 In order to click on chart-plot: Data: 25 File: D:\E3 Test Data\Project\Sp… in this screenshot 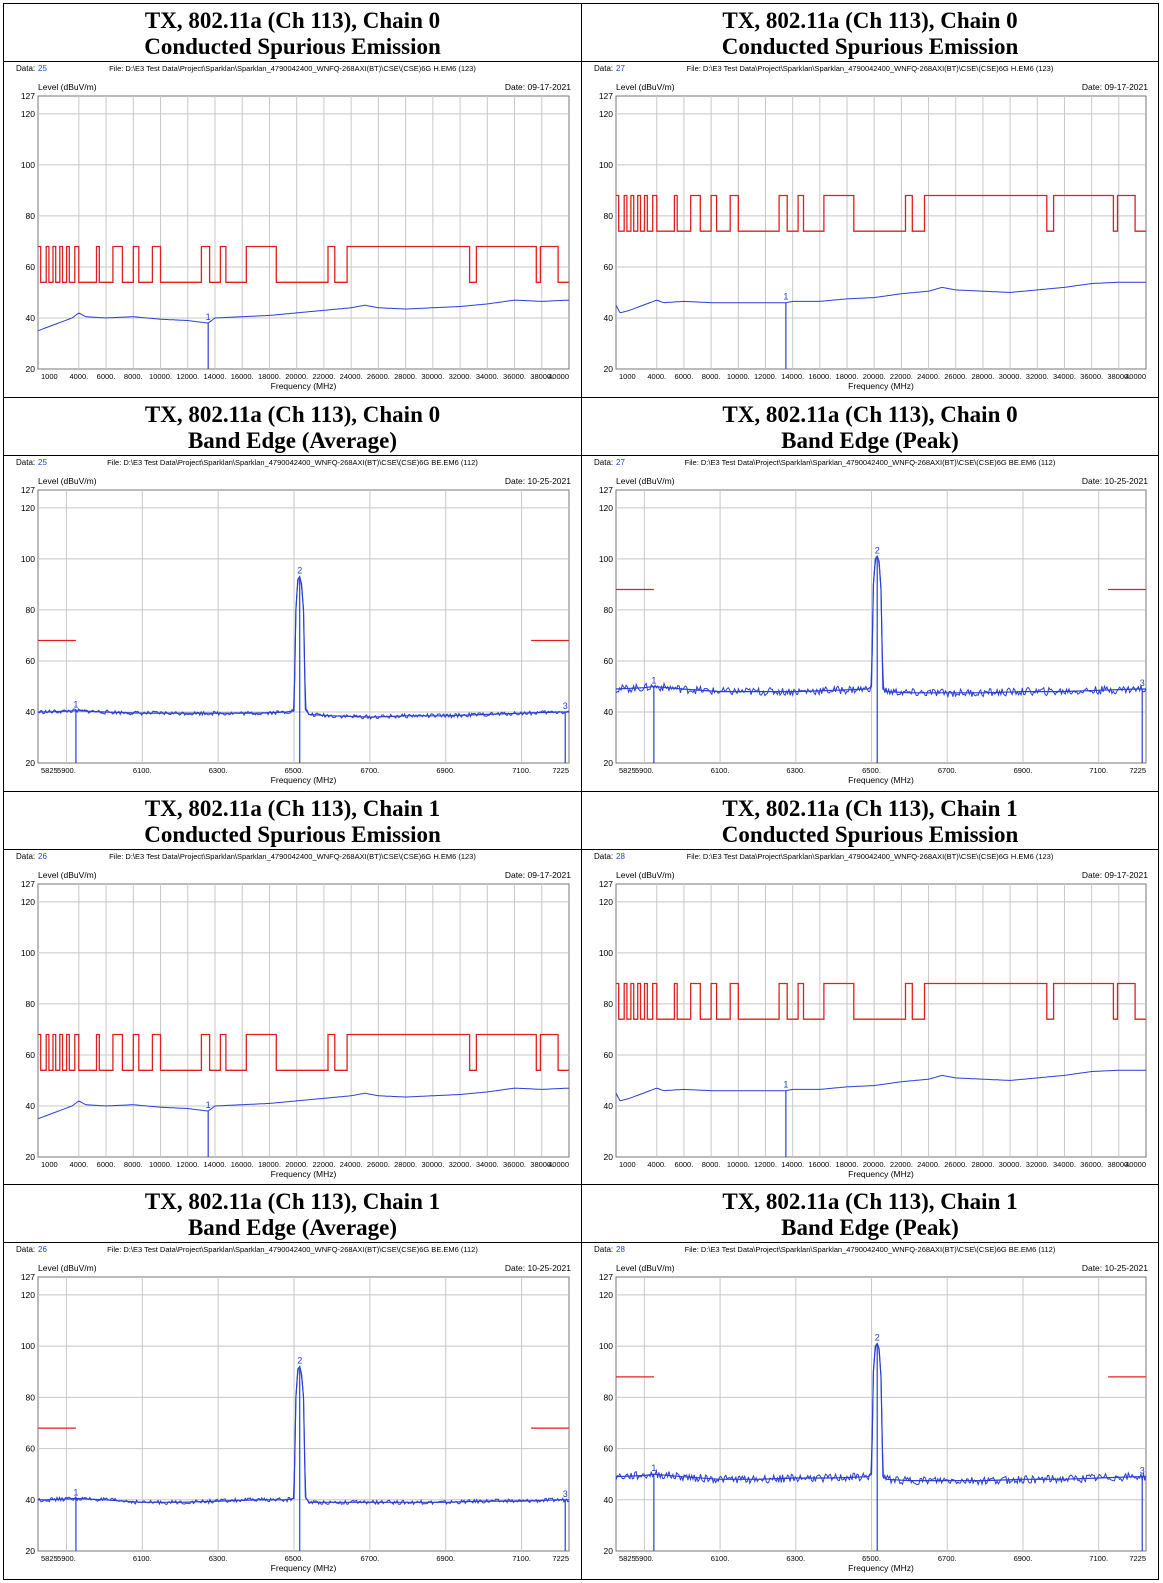, I will do `click(292, 623)`.